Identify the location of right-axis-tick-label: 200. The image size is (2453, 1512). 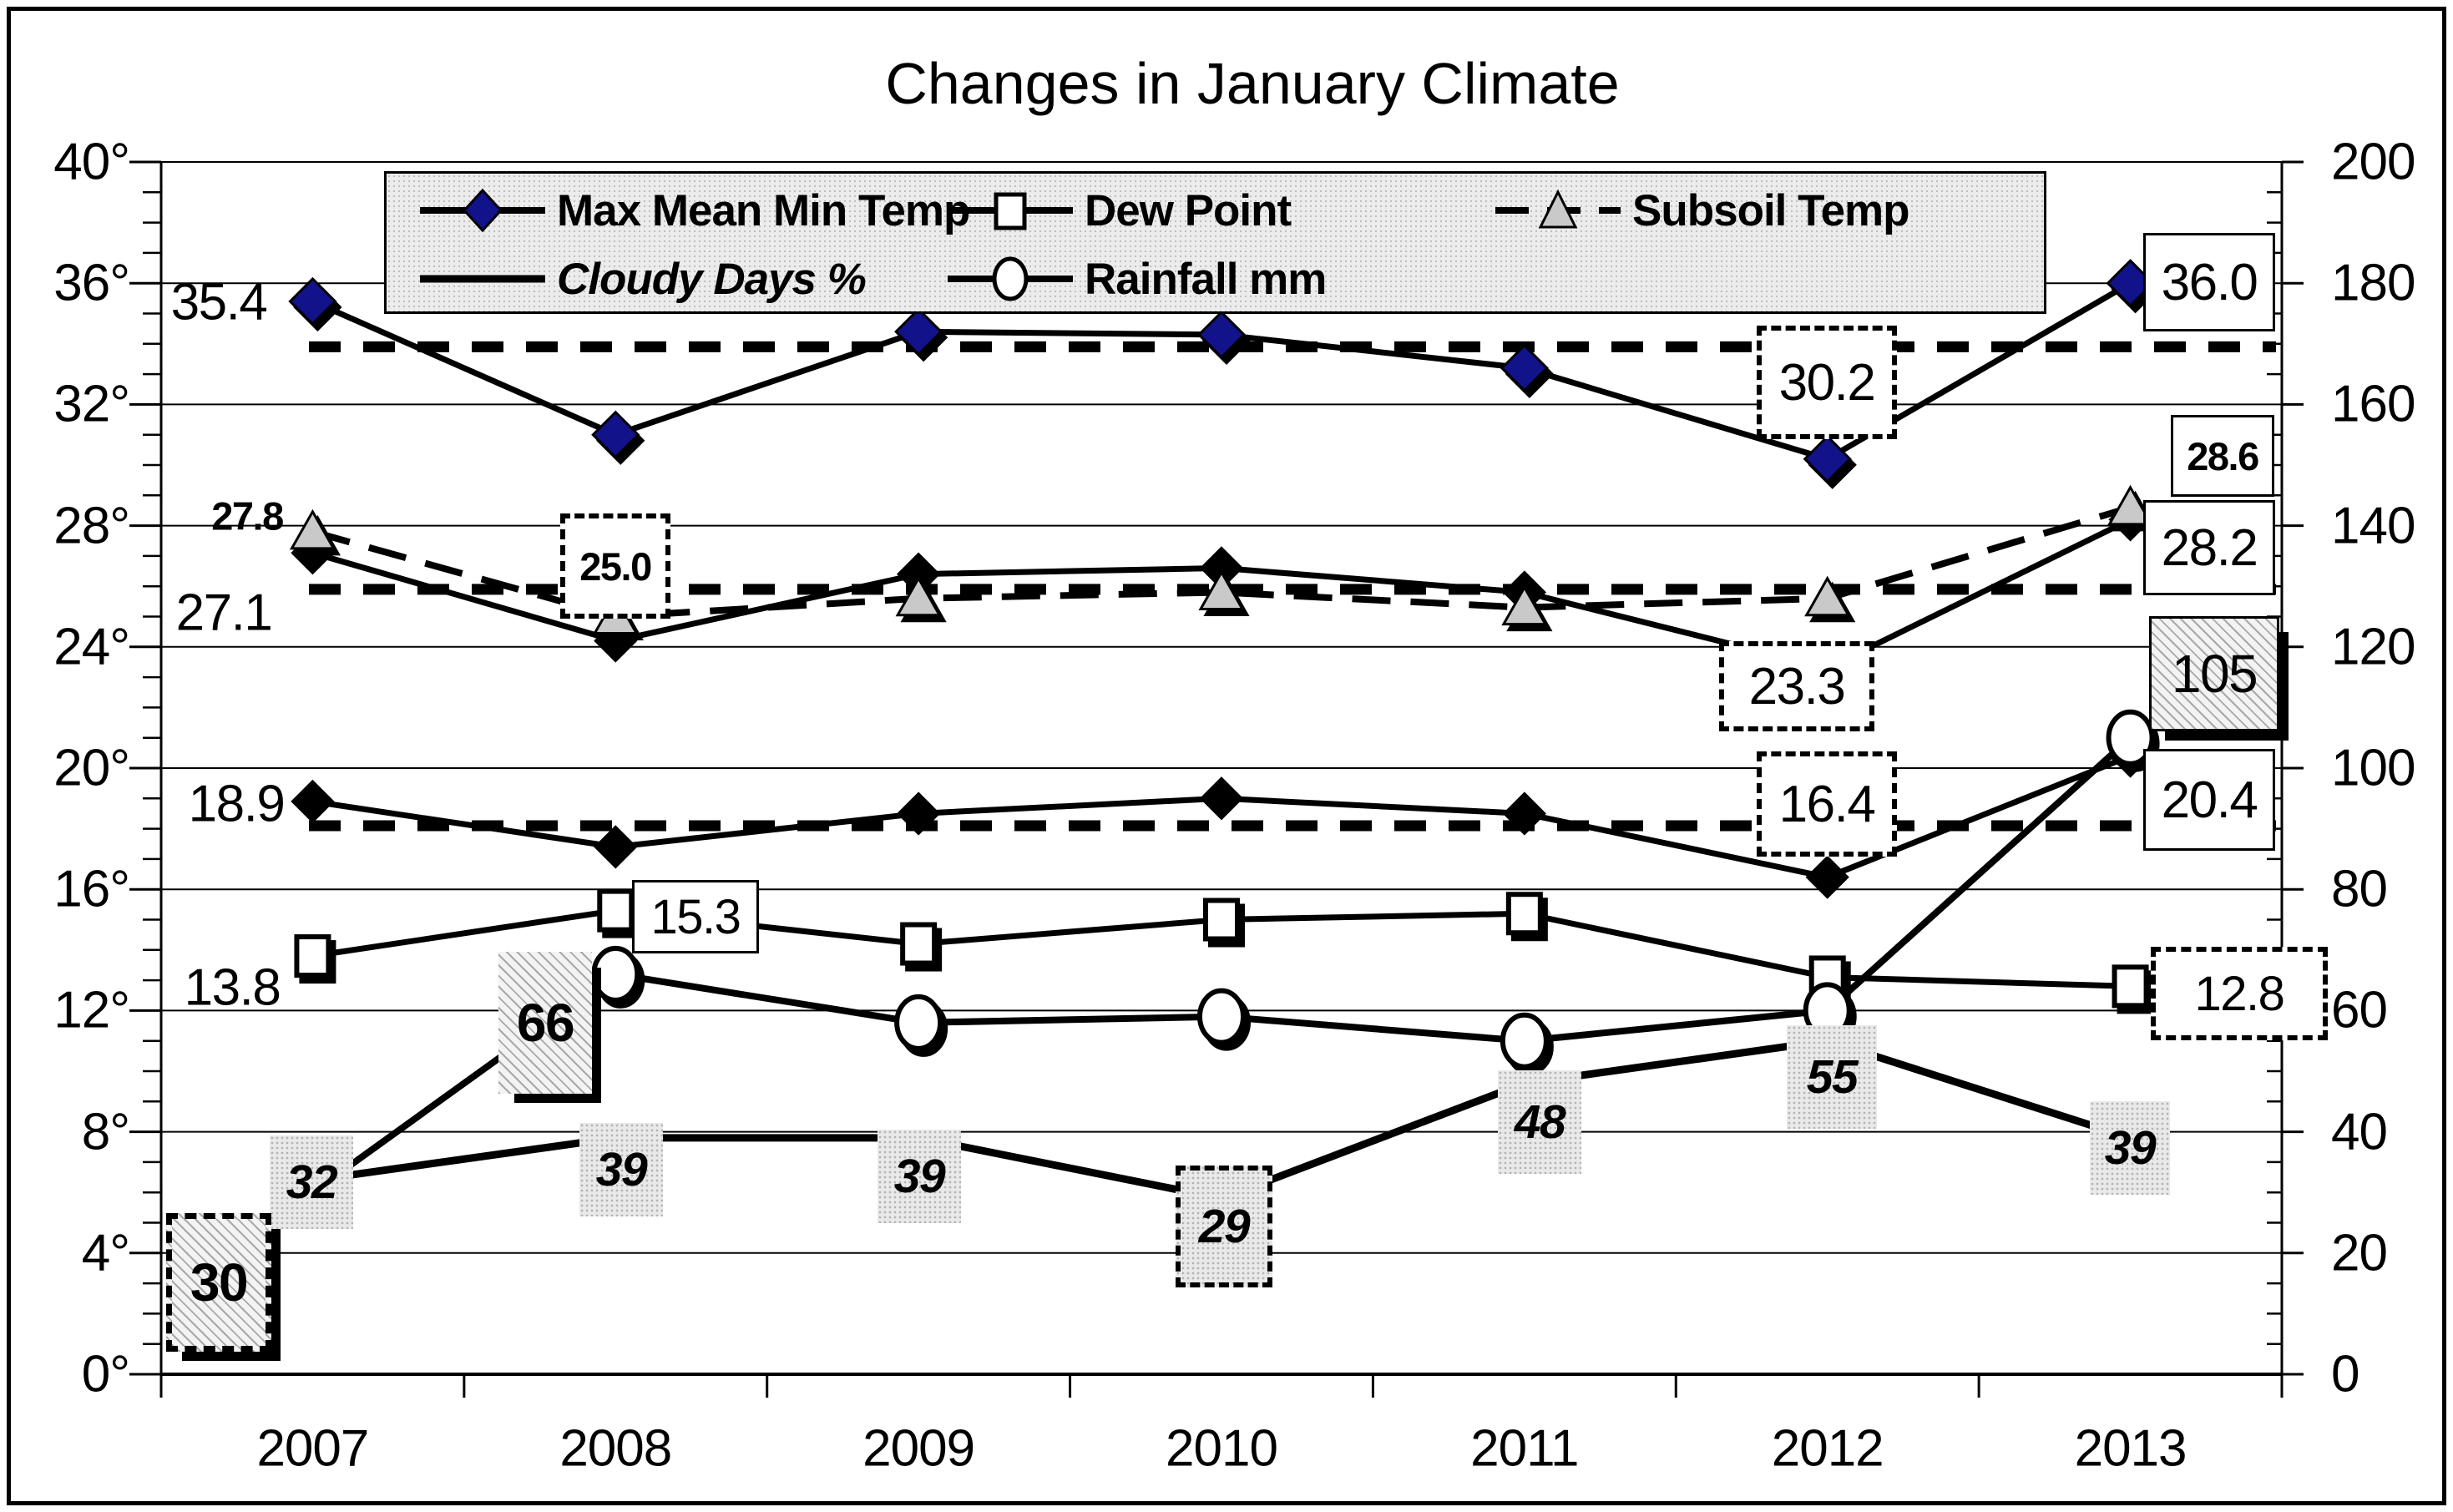
(2373, 162).